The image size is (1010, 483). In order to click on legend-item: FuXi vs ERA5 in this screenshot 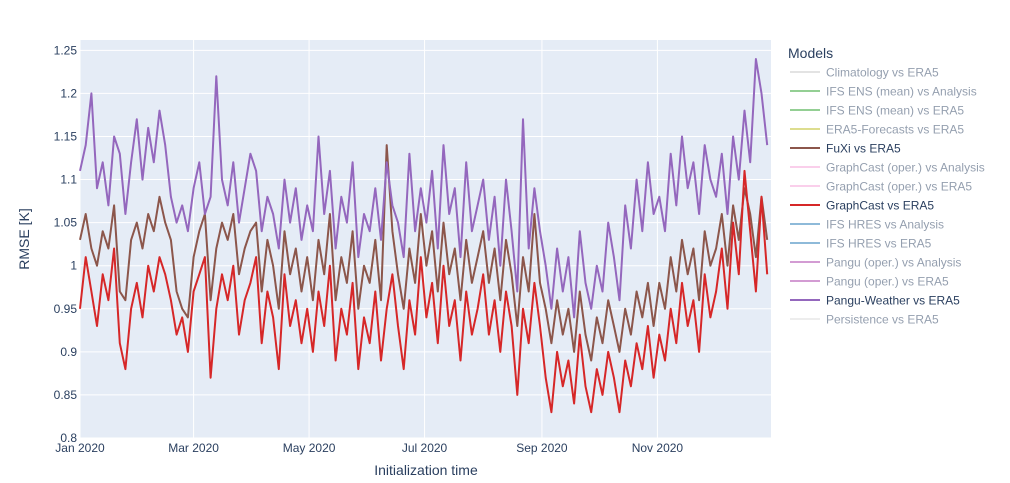, I will do `click(845, 149)`.